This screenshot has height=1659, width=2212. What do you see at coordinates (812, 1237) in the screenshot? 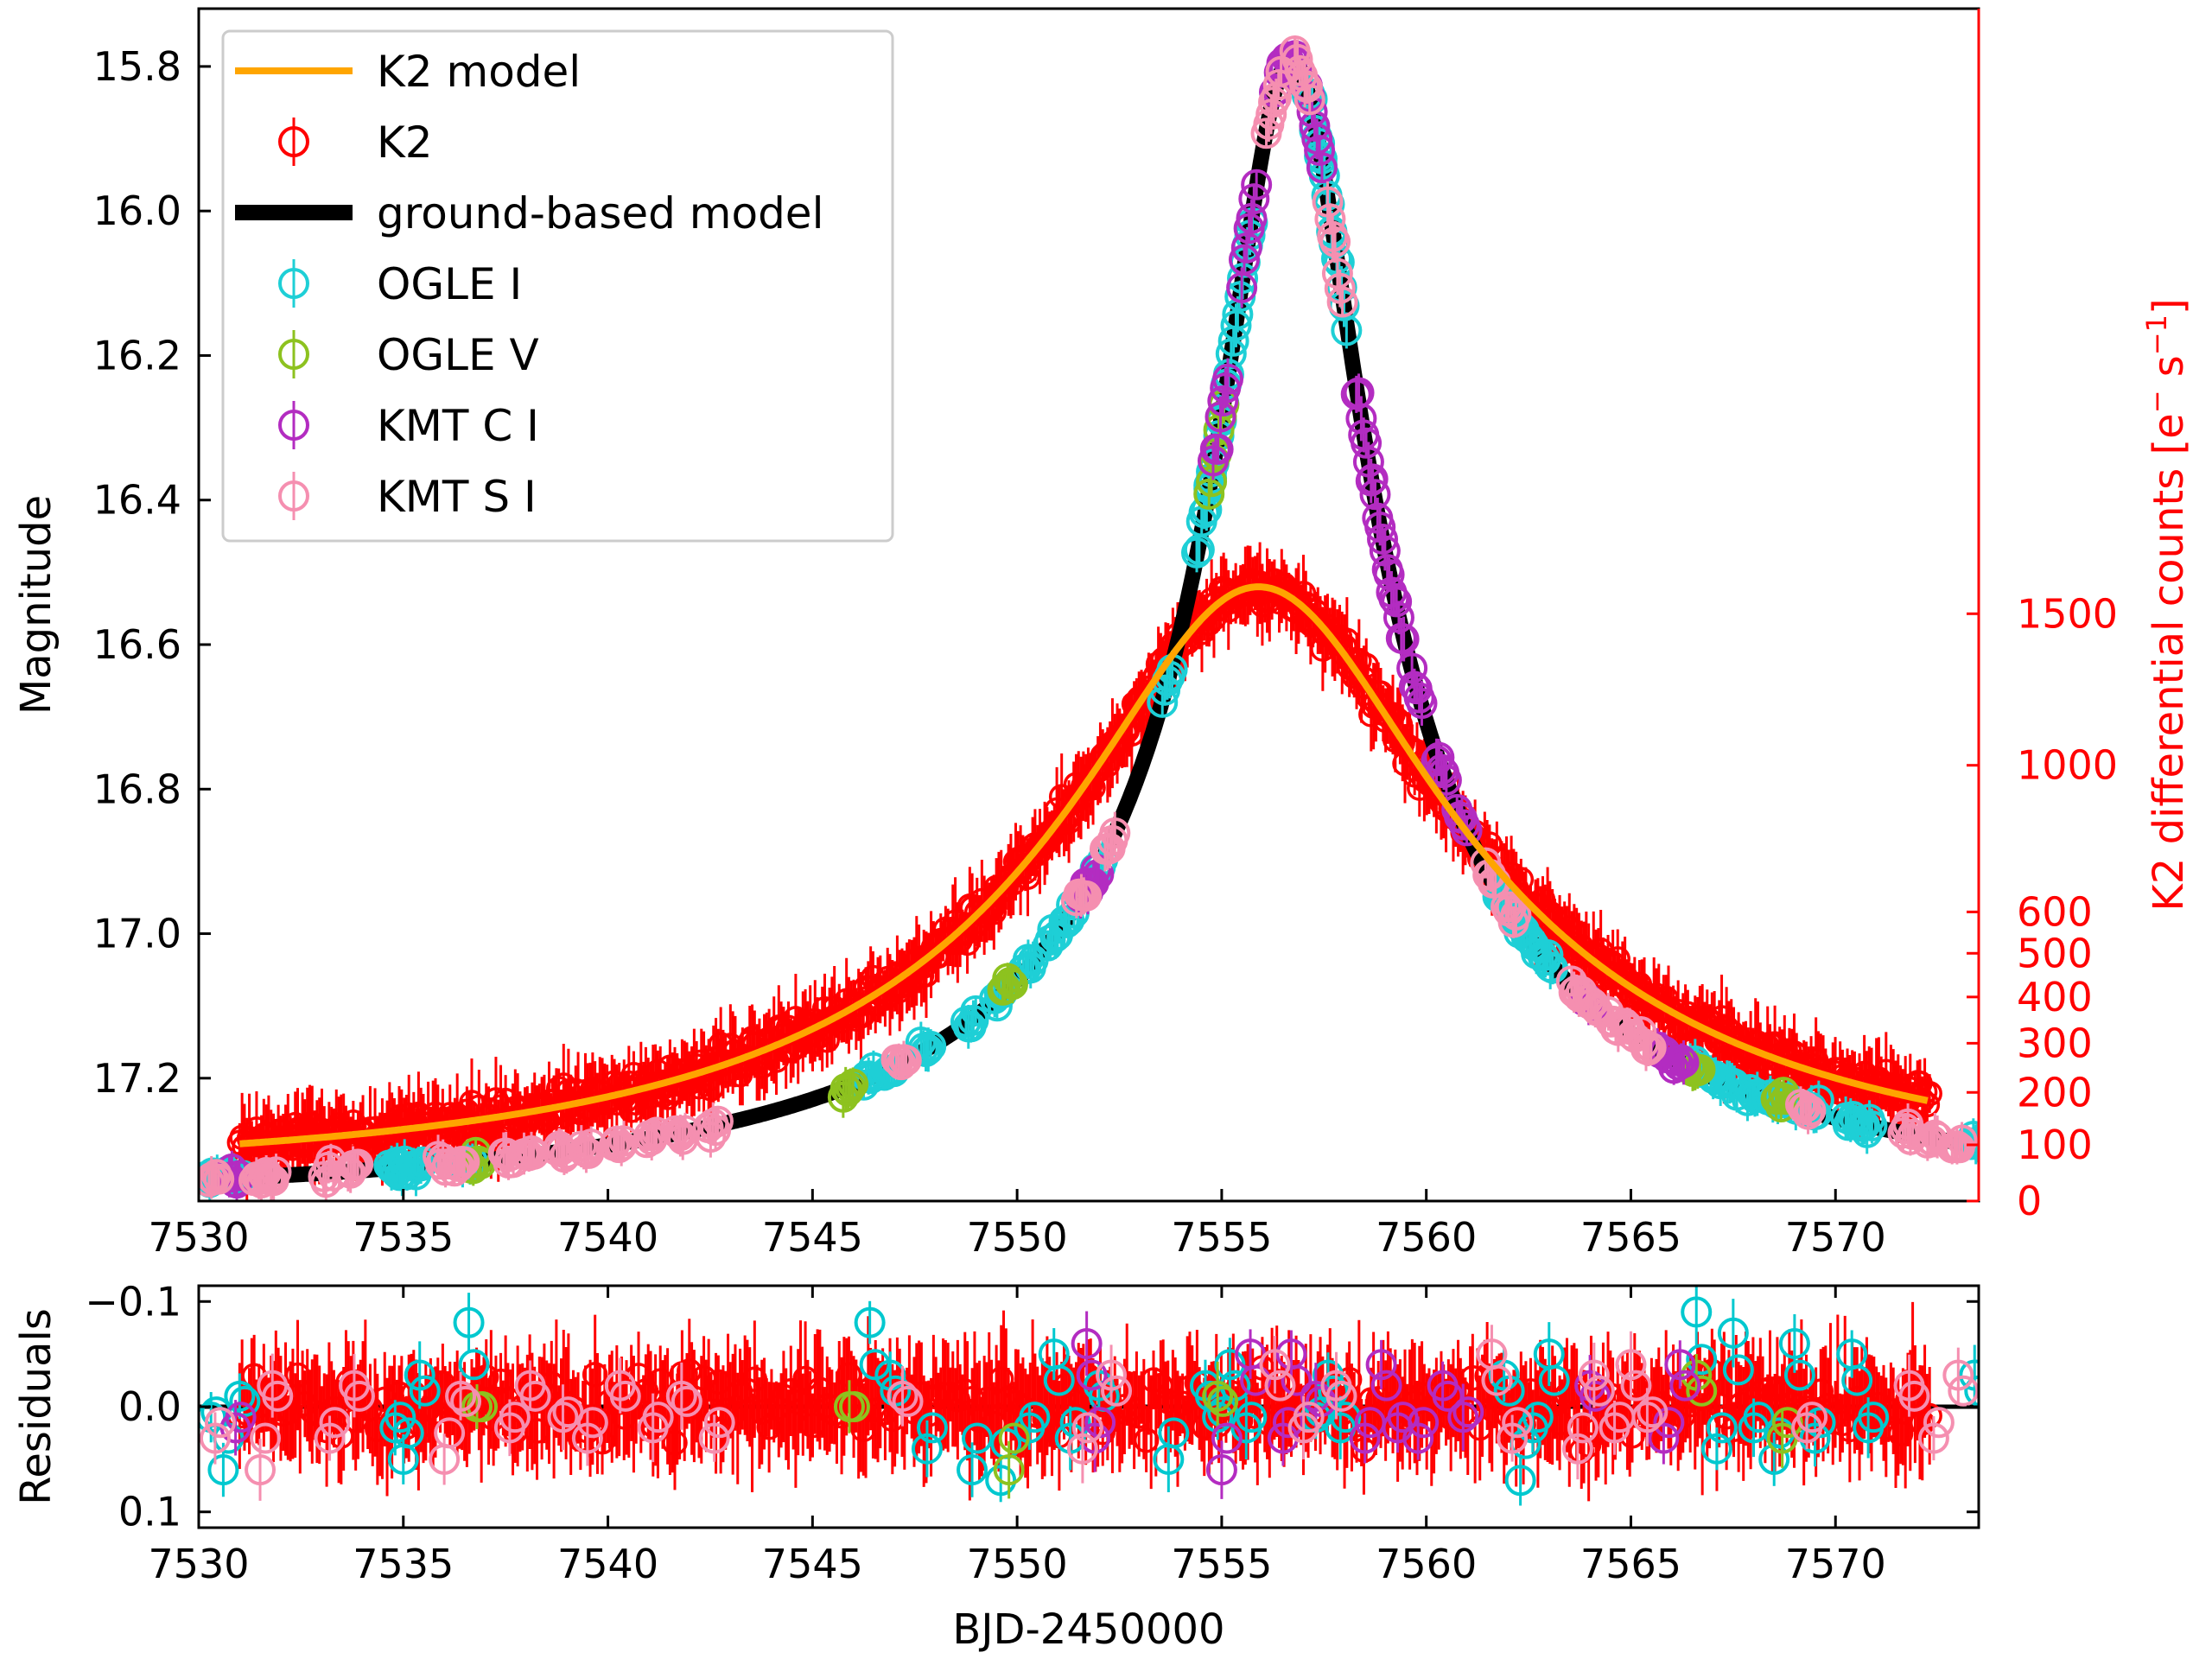
I see `main-x-tick-label: 7545` at bounding box center [812, 1237].